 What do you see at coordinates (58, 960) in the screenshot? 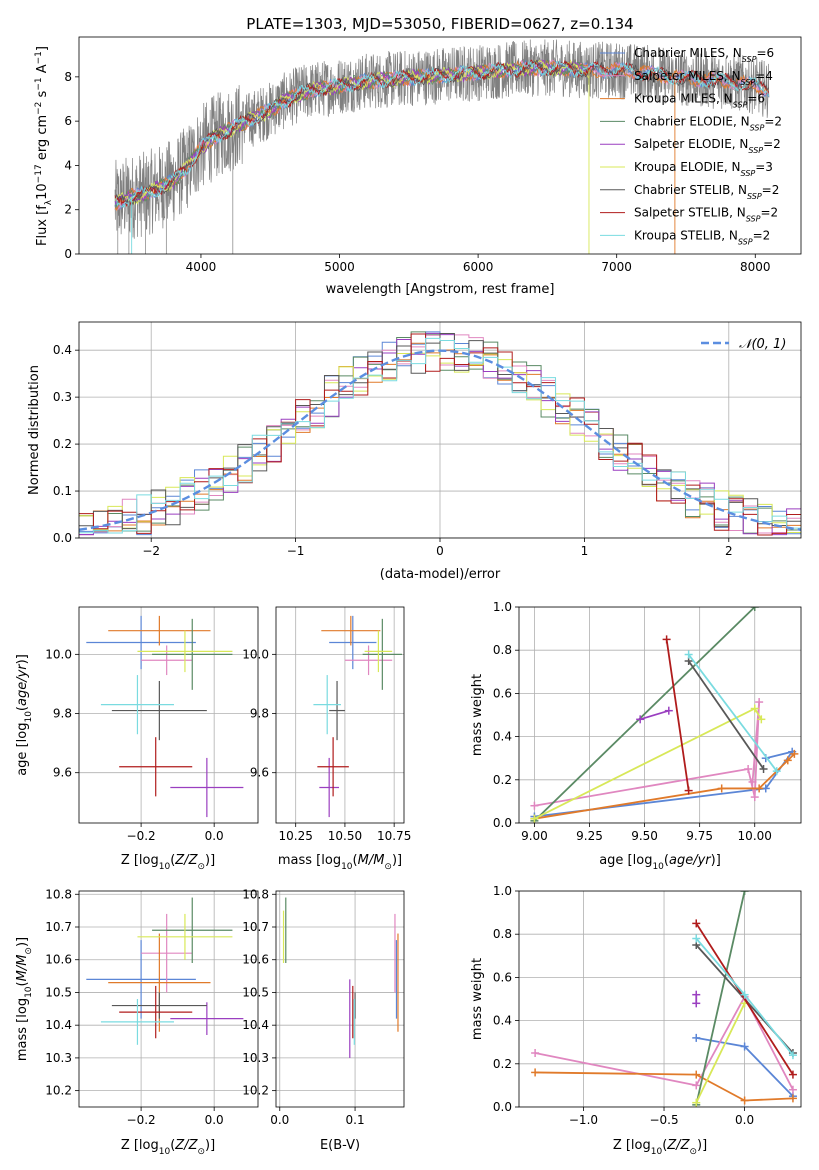
I see `y-tick-label: 10.6` at bounding box center [58, 960].